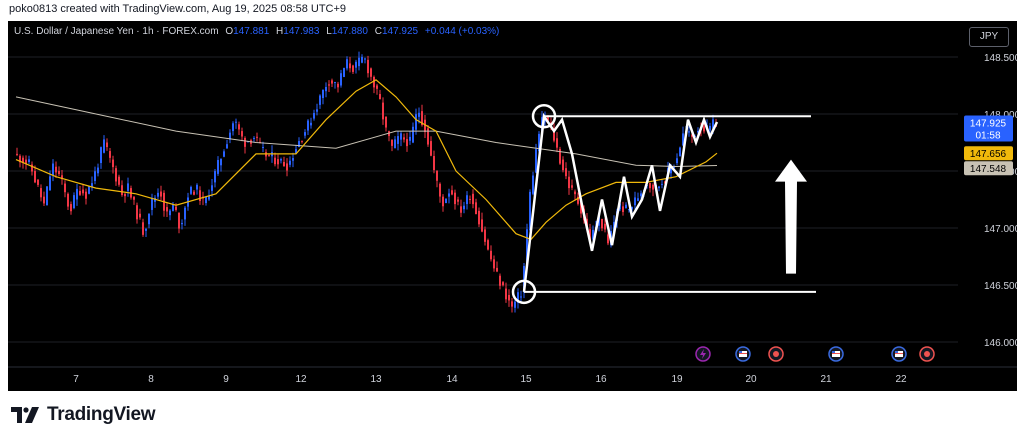 The width and height of the screenshot is (1024, 441). What do you see at coordinates (452, 379) in the screenshot?
I see `x-tick-label: 14` at bounding box center [452, 379].